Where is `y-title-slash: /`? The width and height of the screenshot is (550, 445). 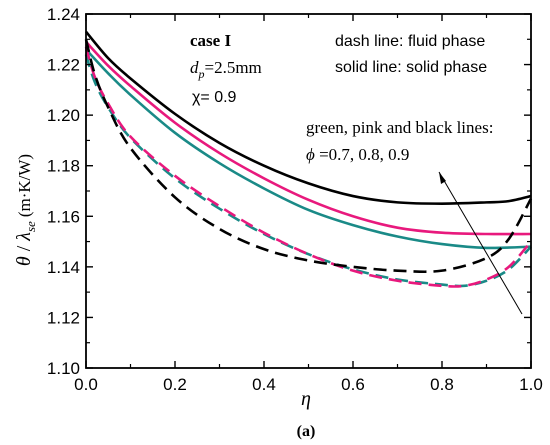 y-title-slash: / is located at coordinates (24, 249).